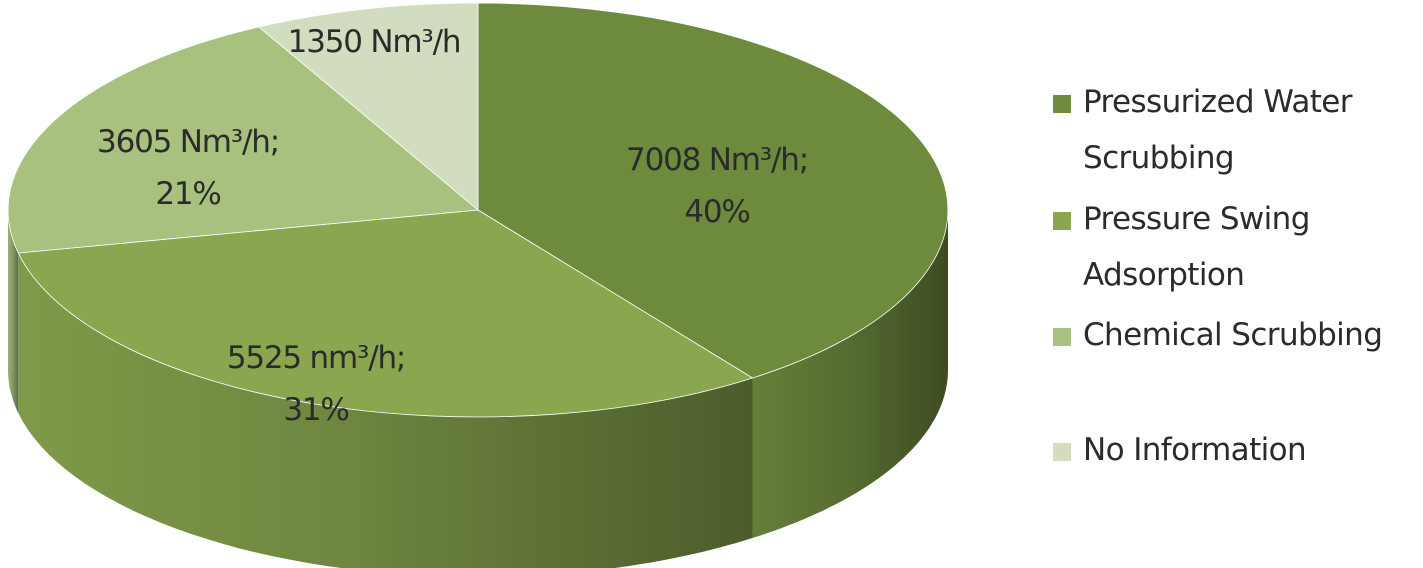 This screenshot has height=568, width=1423. Describe the element at coordinates (1232, 335) in the screenshot. I see `legend-label-2: Chemical Scrubbing` at that location.